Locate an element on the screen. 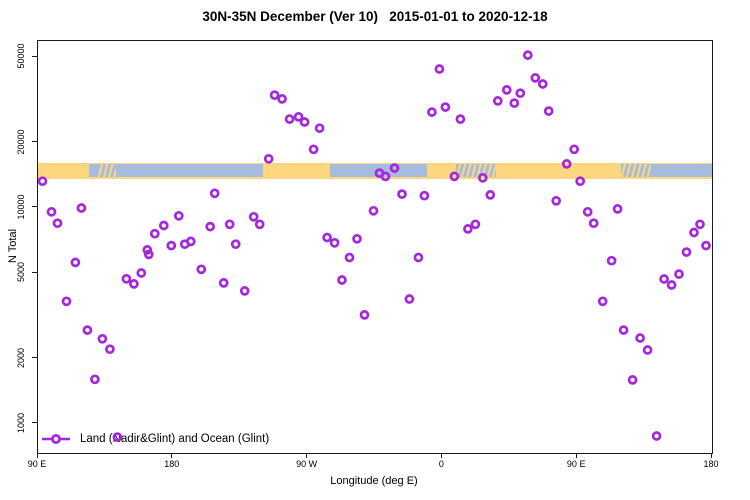 The width and height of the screenshot is (750, 500). y-tick-label: 2000 is located at coordinates (21, 357).